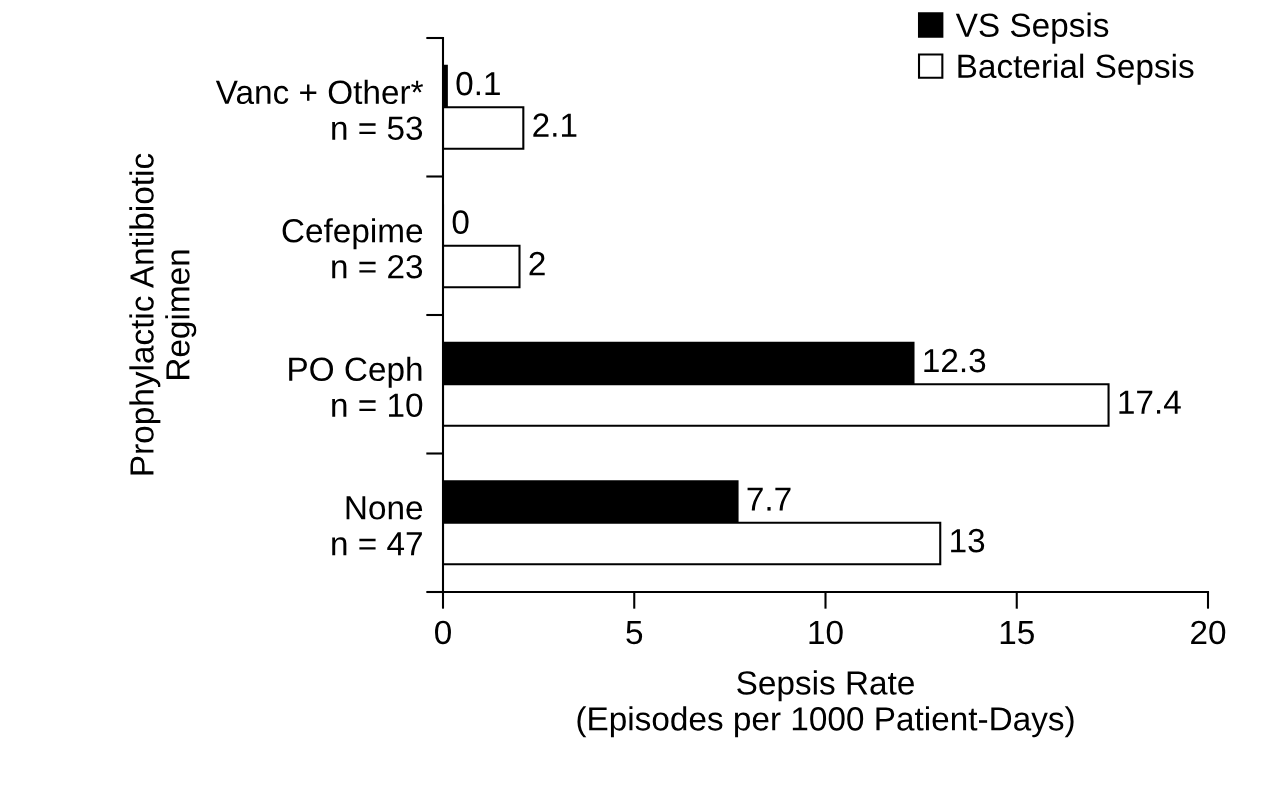  Describe the element at coordinates (1150, 402) in the screenshot. I see `data-label: 17.4` at that location.